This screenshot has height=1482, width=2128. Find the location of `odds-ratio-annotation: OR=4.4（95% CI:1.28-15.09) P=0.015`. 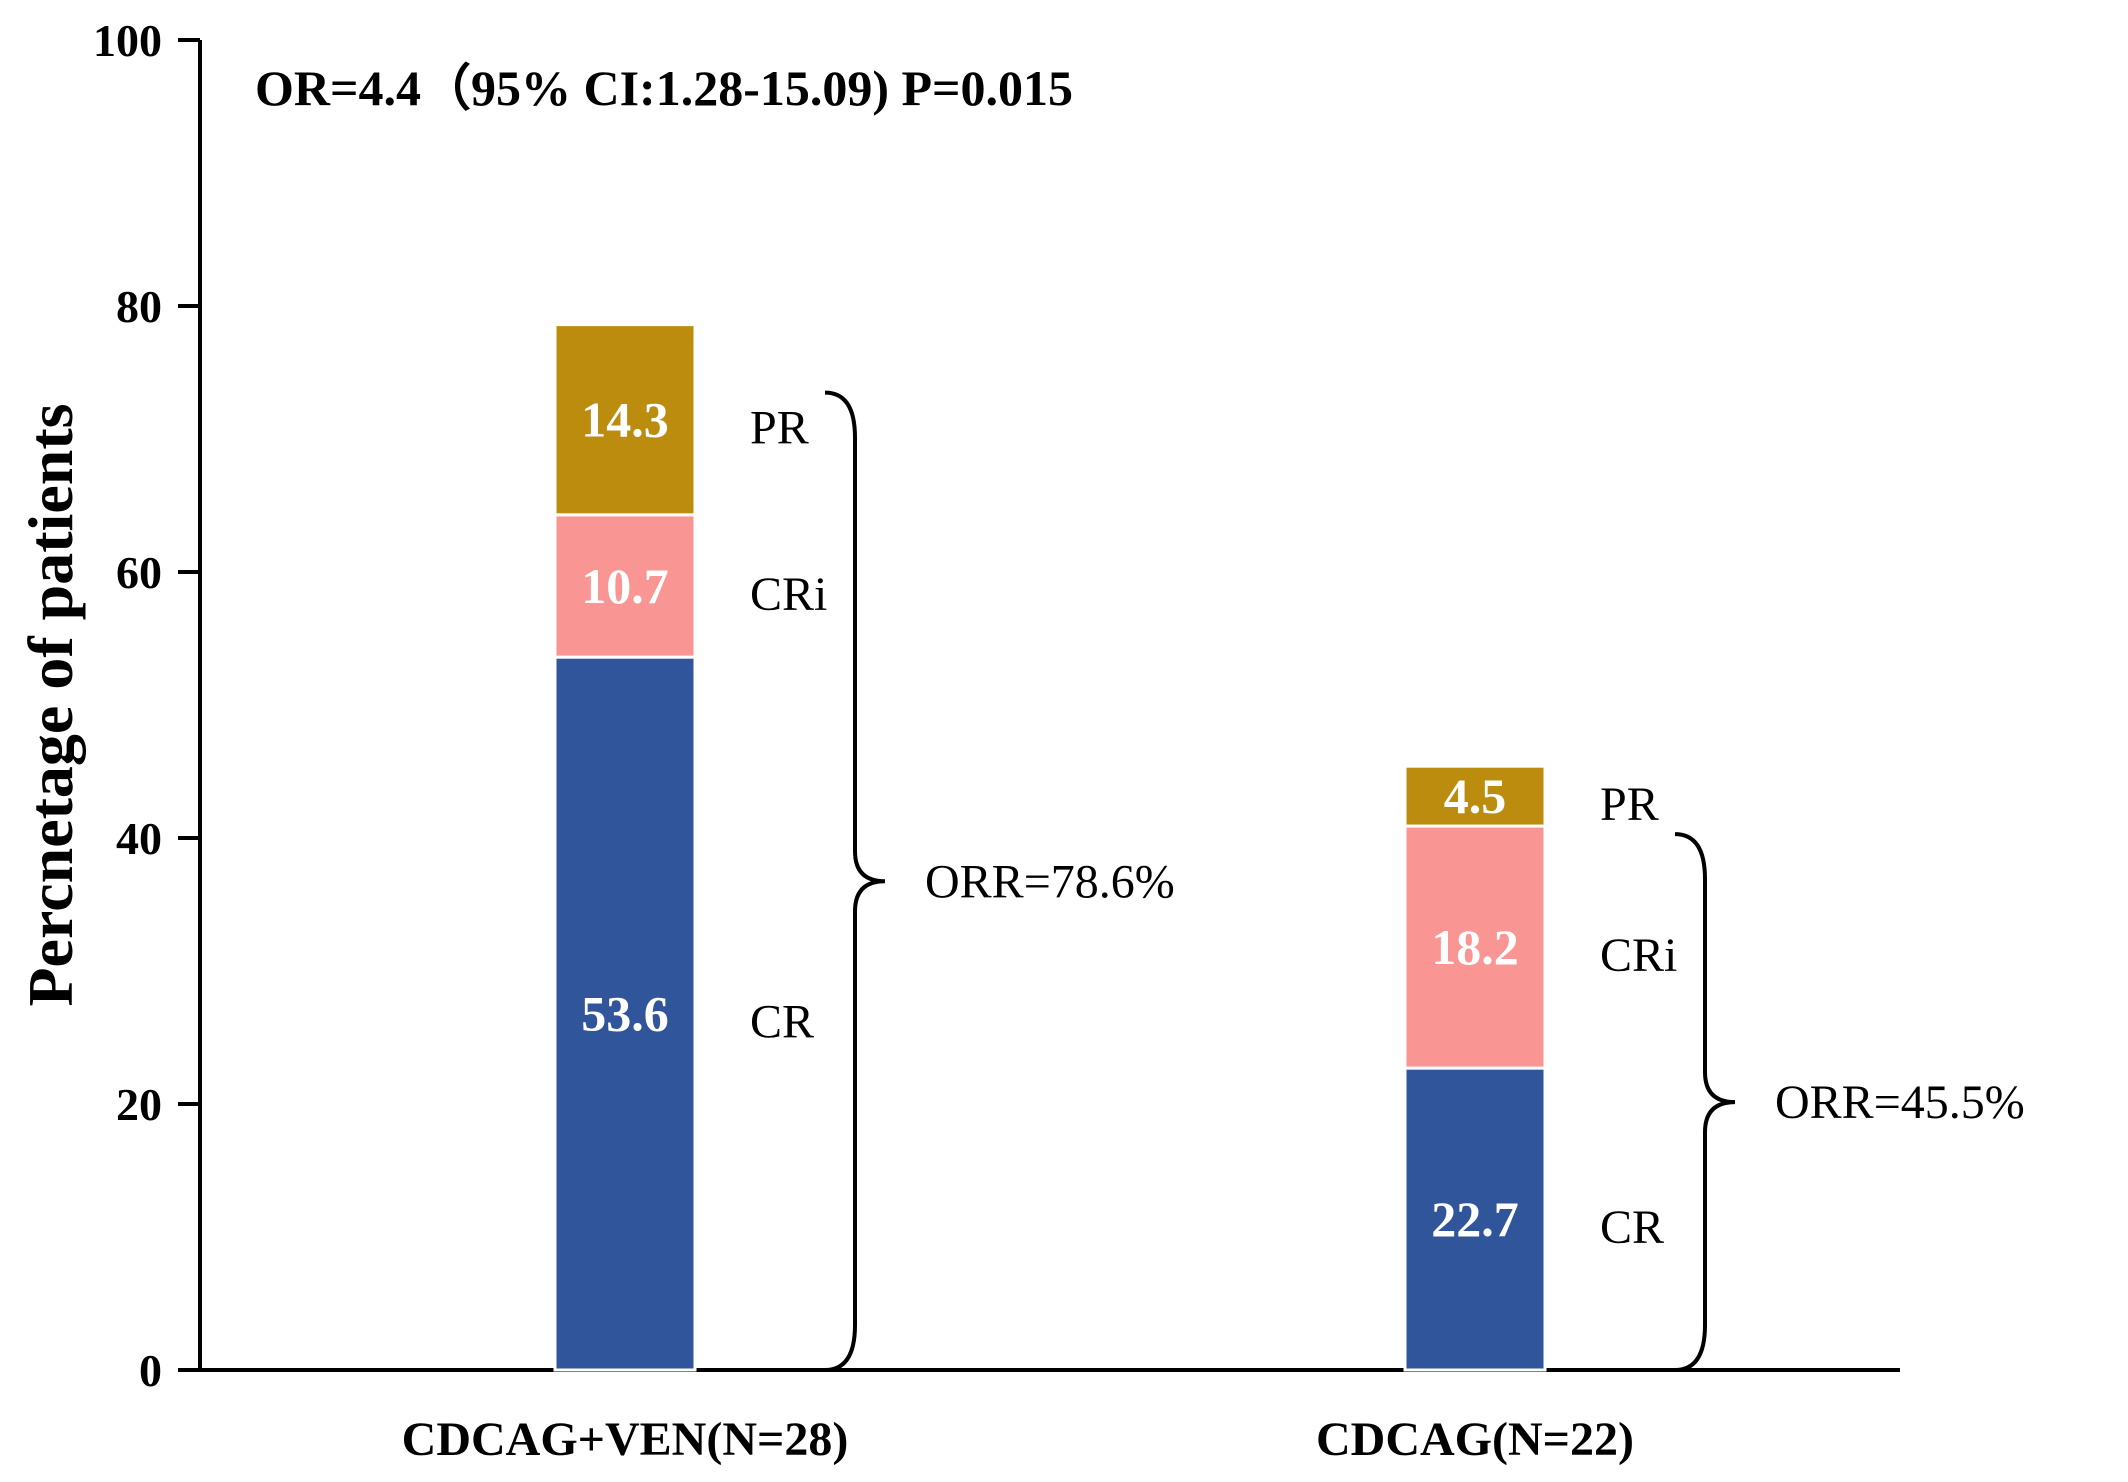

odds-ratio-annotation: OR=4.4（95% CI:1.28-15.09) P=0.015 is located at coordinates (664, 88).